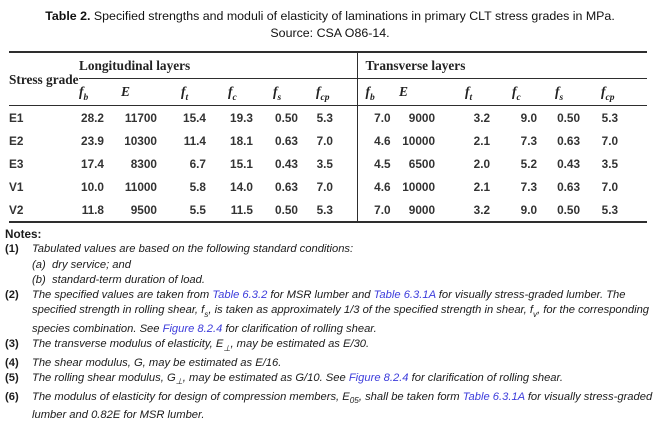 This screenshot has height=424, width=660. I want to click on value: 0.43, so click(286, 163).